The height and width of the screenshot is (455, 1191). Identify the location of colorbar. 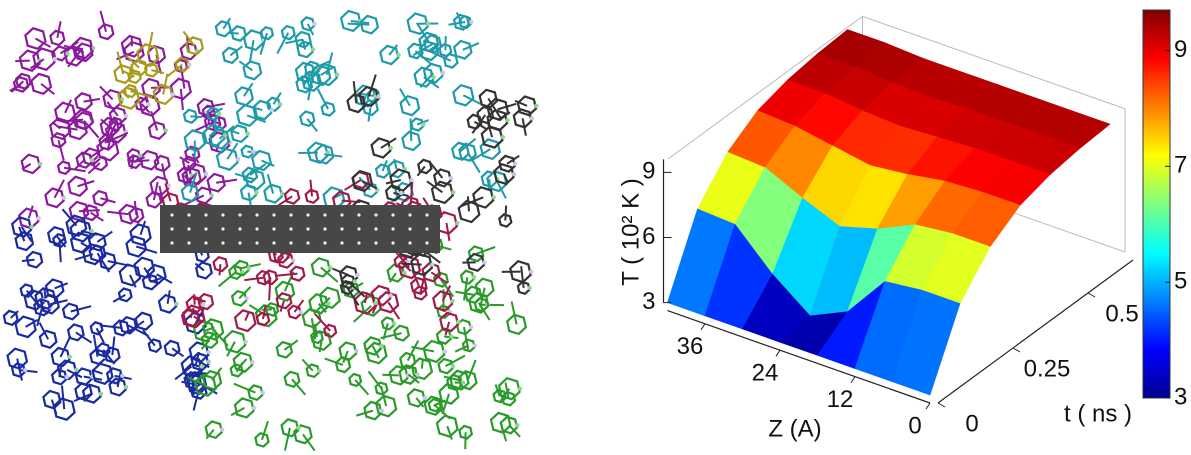
(1156, 204).